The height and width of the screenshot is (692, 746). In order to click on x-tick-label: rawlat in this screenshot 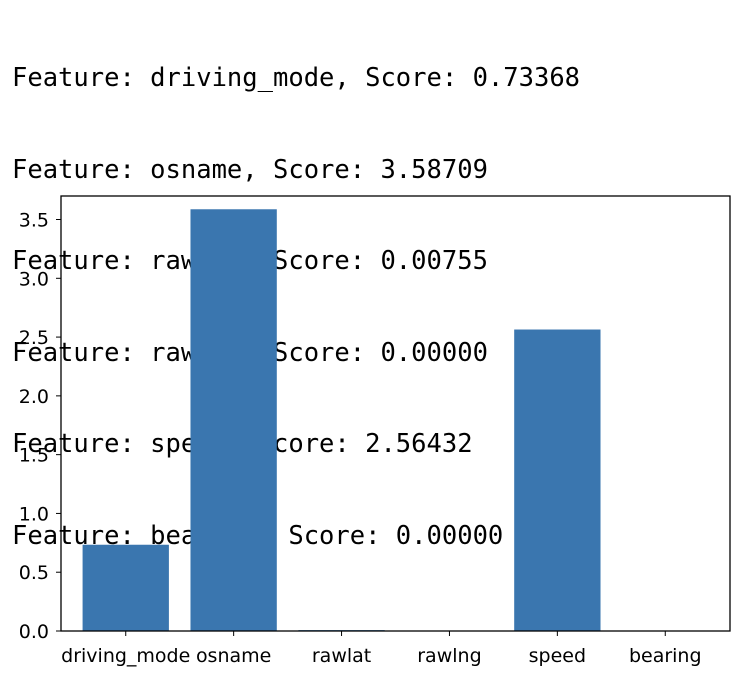, I will do `click(341, 656)`.